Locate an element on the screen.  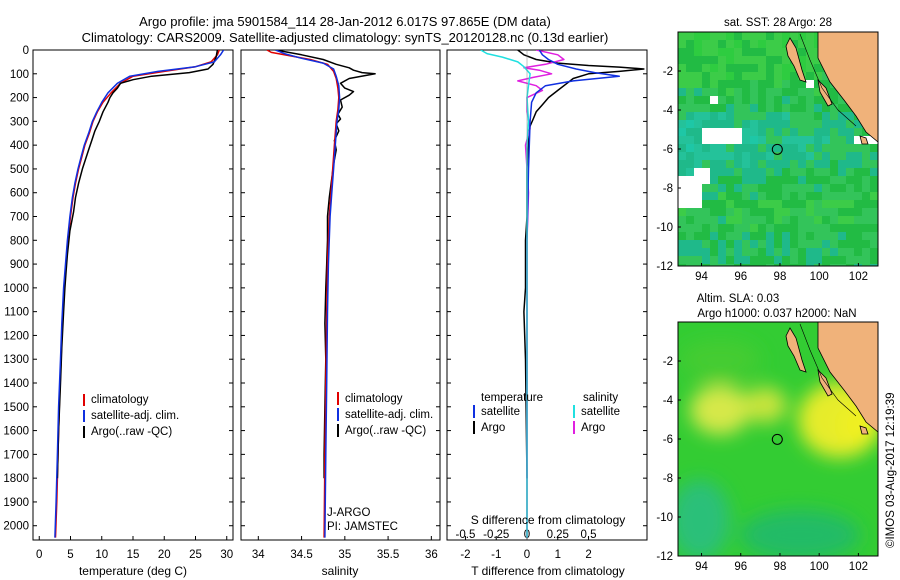
x-tick-label: 2 is located at coordinates (588, 555).